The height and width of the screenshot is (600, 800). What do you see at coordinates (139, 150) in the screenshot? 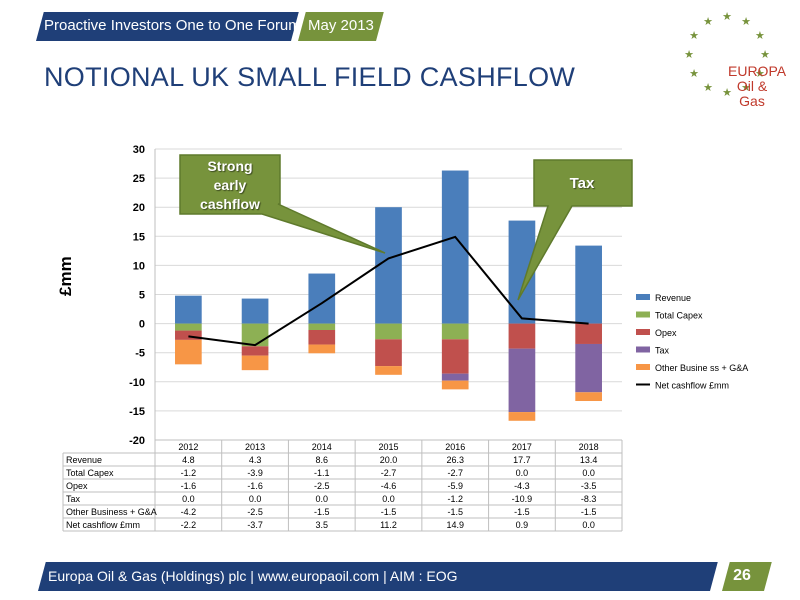
I see `y-tick-label: 30` at bounding box center [139, 150].